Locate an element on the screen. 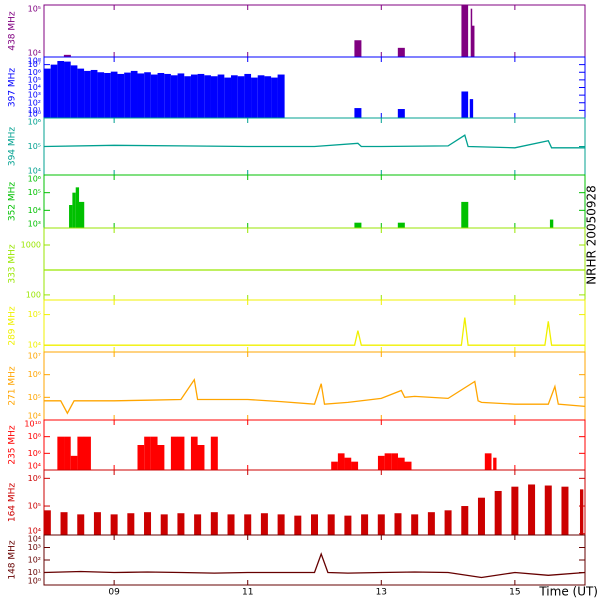  x-tick-label: 15 is located at coordinates (514, 593).